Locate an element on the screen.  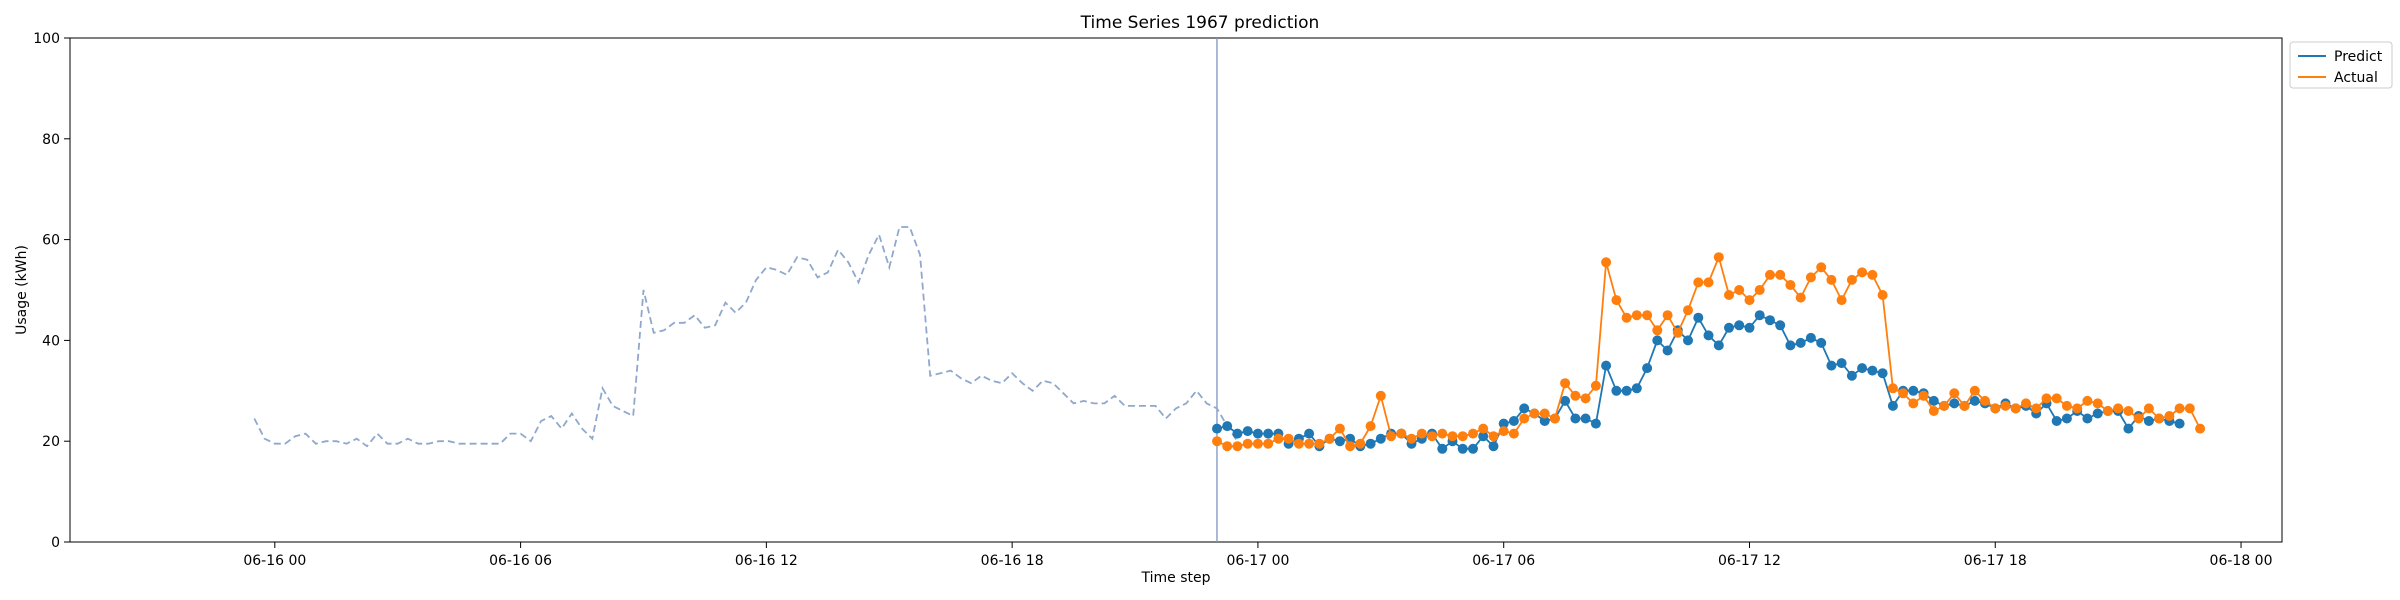
y-tick-label: 60 is located at coordinates (51, 241).